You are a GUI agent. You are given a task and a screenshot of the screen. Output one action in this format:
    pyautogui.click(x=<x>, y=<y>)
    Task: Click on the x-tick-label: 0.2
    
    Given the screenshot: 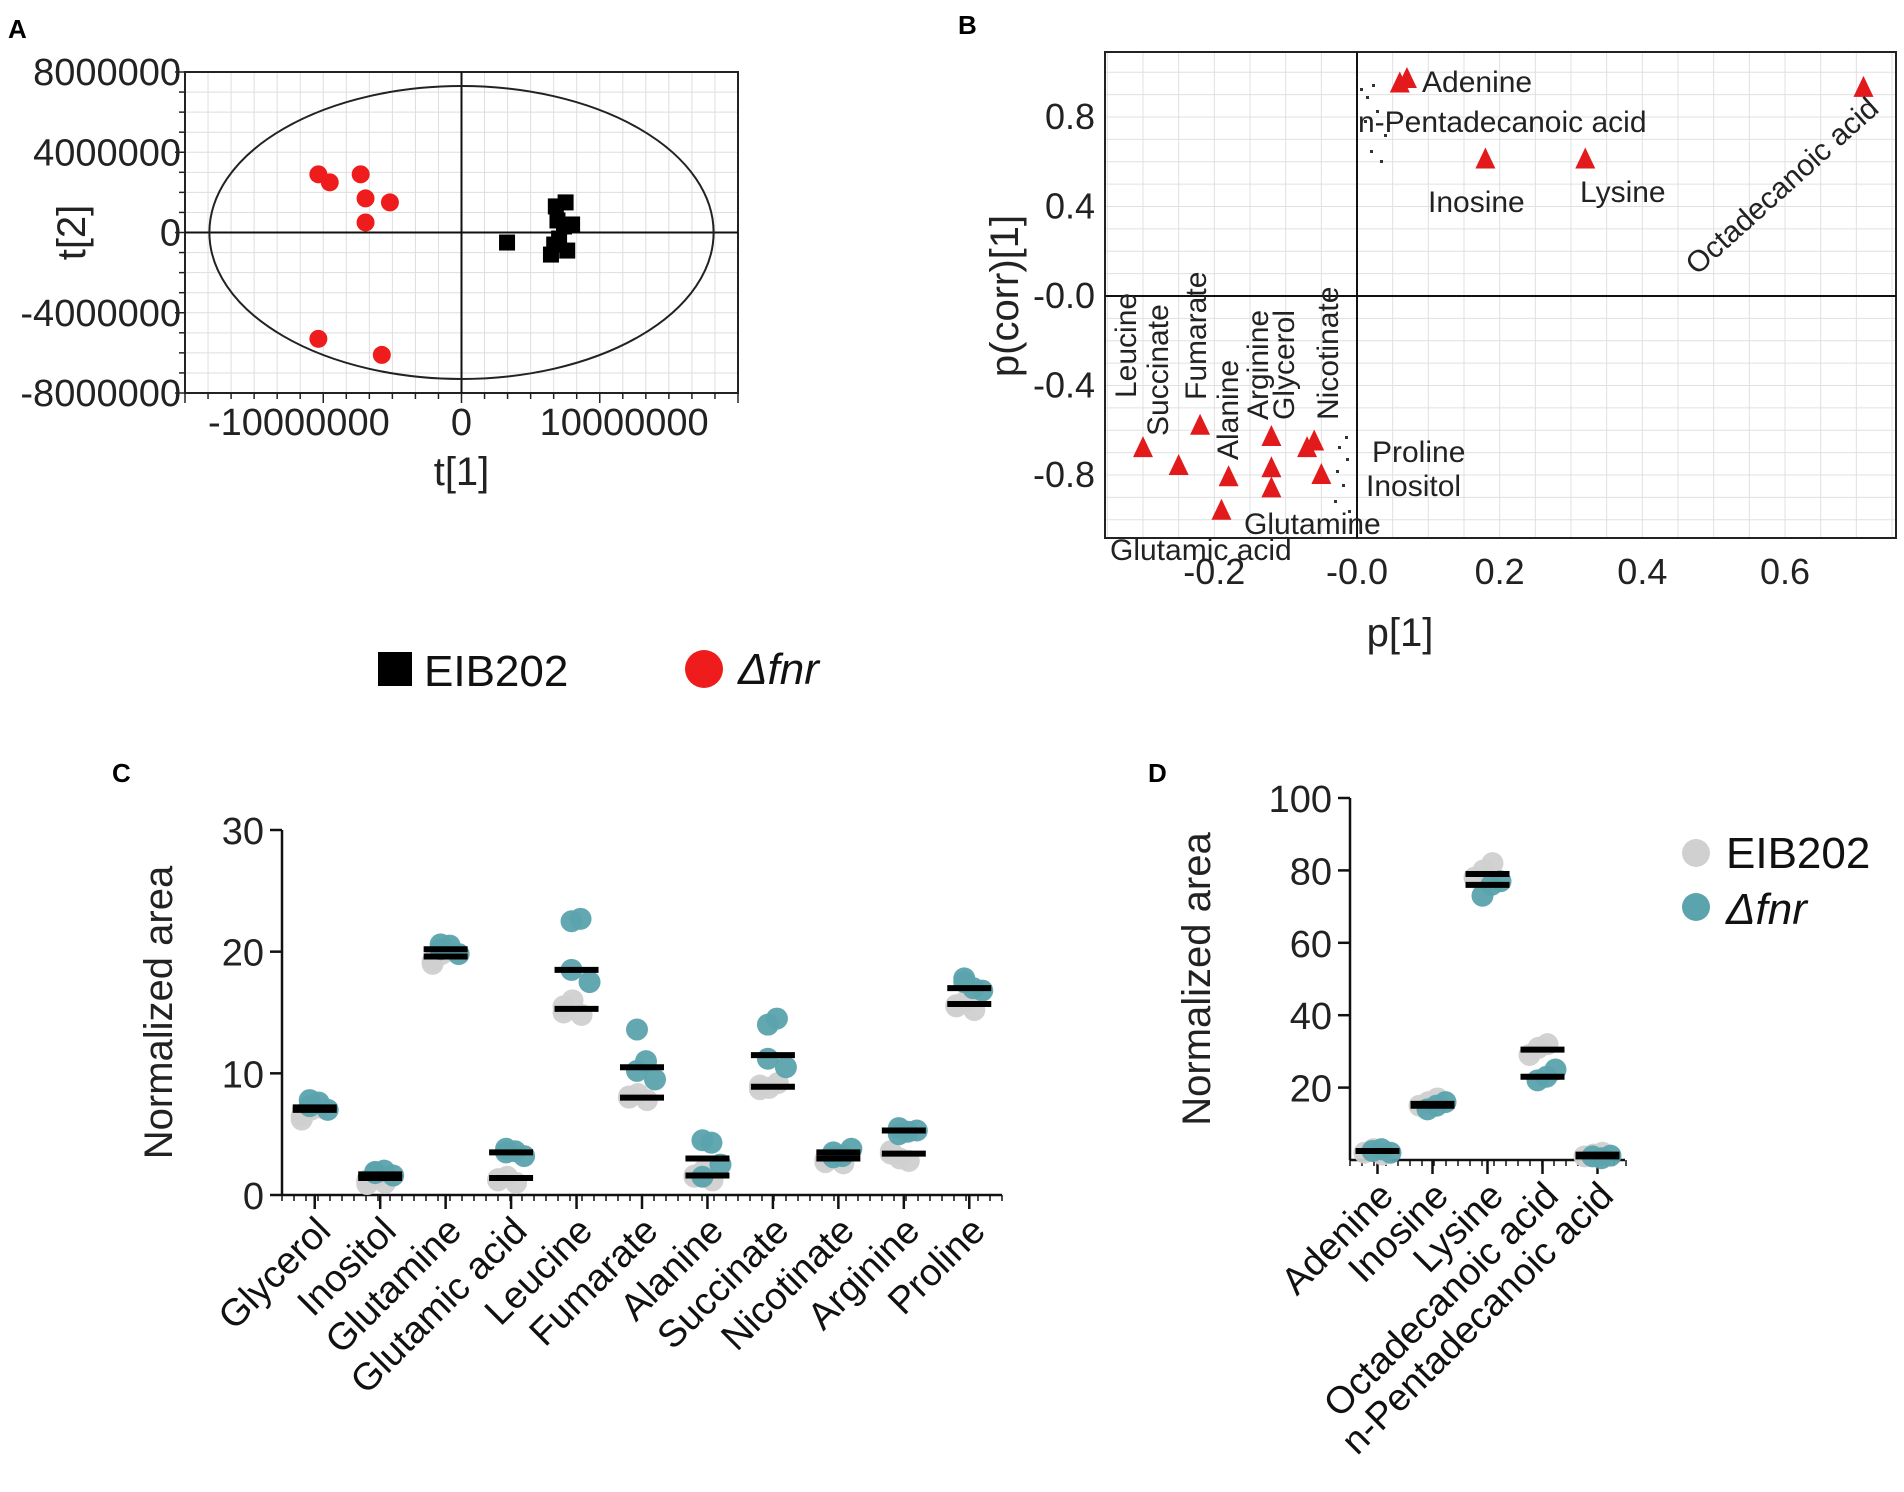 What is the action you would take?
    pyautogui.click(x=1500, y=571)
    